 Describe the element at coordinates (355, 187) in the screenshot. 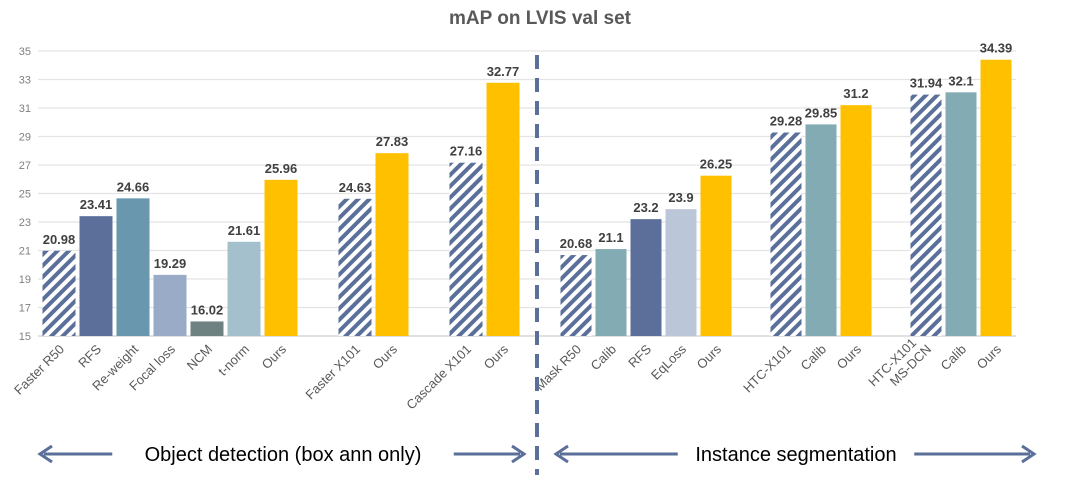

I see `data-label: 24.63` at that location.